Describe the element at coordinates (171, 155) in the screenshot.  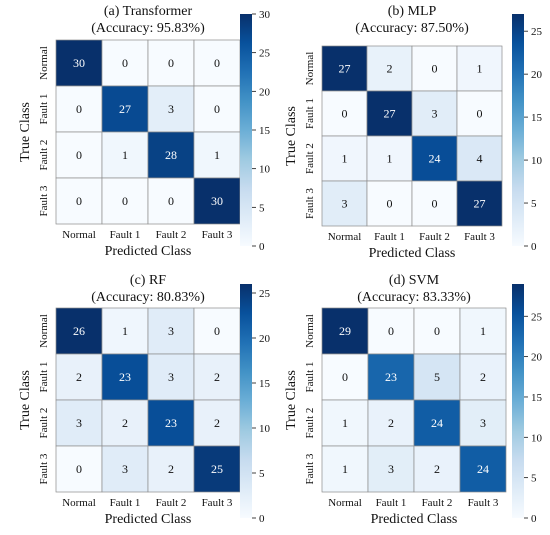
I see `cell-value: 28` at that location.